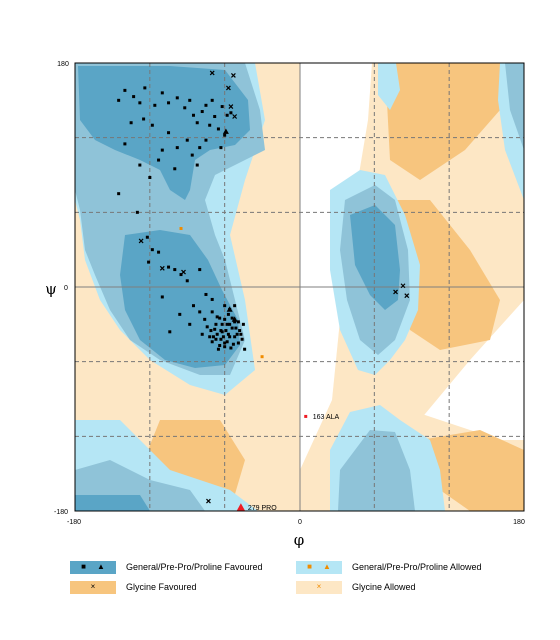  What do you see at coordinates (417, 567) in the screenshot?
I see `legend-label-general-allowed: General/Pre-Pro/Proline Allowed` at bounding box center [417, 567].